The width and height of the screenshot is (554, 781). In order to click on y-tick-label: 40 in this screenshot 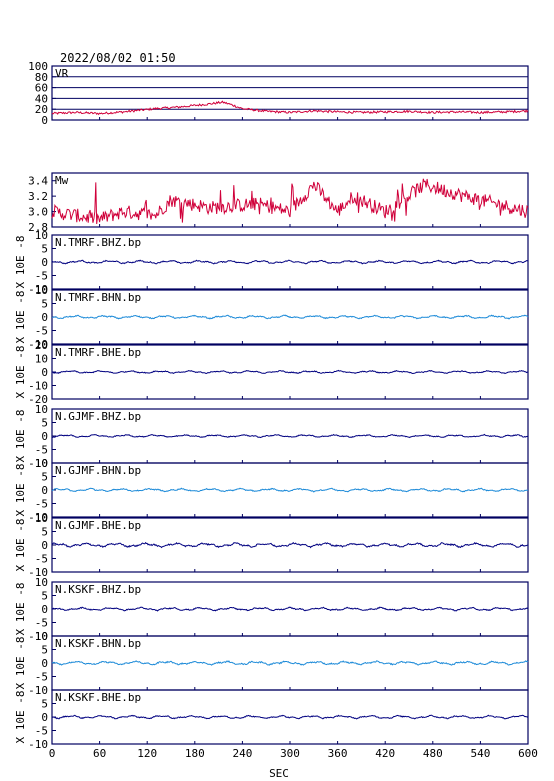, I will do `click(41, 98)`.